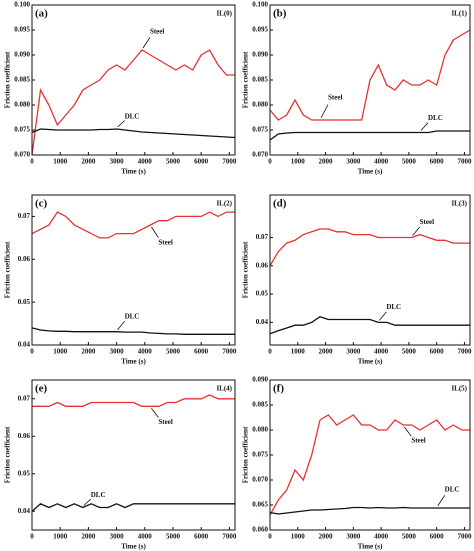 This screenshot has width=474, height=551. I want to click on panel-annotation: IL(3), so click(459, 204).